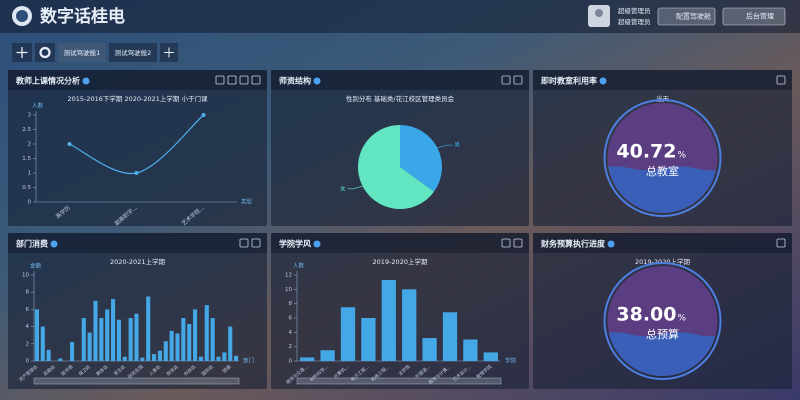 Image resolution: width=800 pixels, height=400 pixels. I want to click on panel-title: 部门消费, so click(32, 244).